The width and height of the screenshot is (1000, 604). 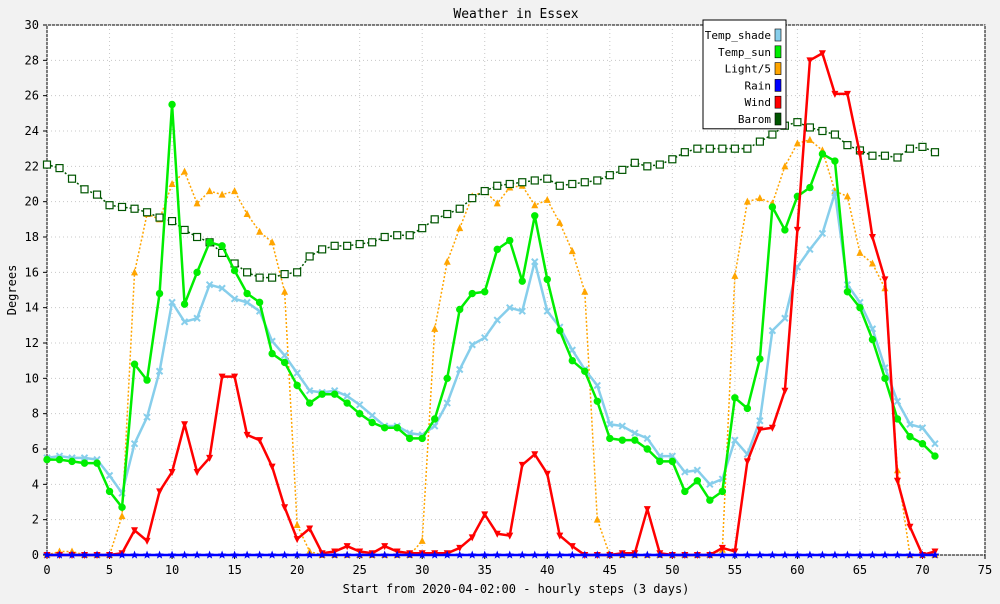 I want to click on y-axis-label: Degrees, so click(x=12, y=290).